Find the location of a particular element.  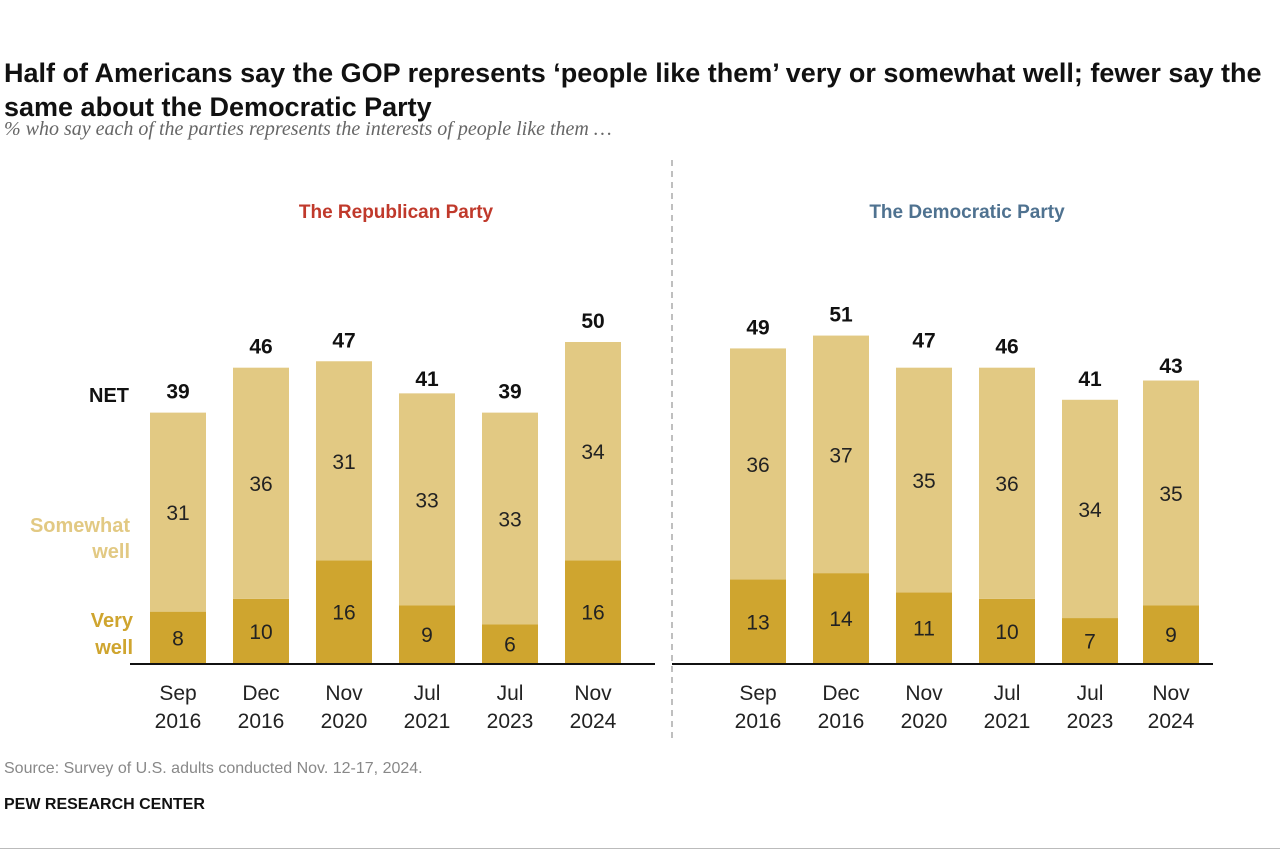

data-label-very-well: 14 is located at coordinates (841, 619).